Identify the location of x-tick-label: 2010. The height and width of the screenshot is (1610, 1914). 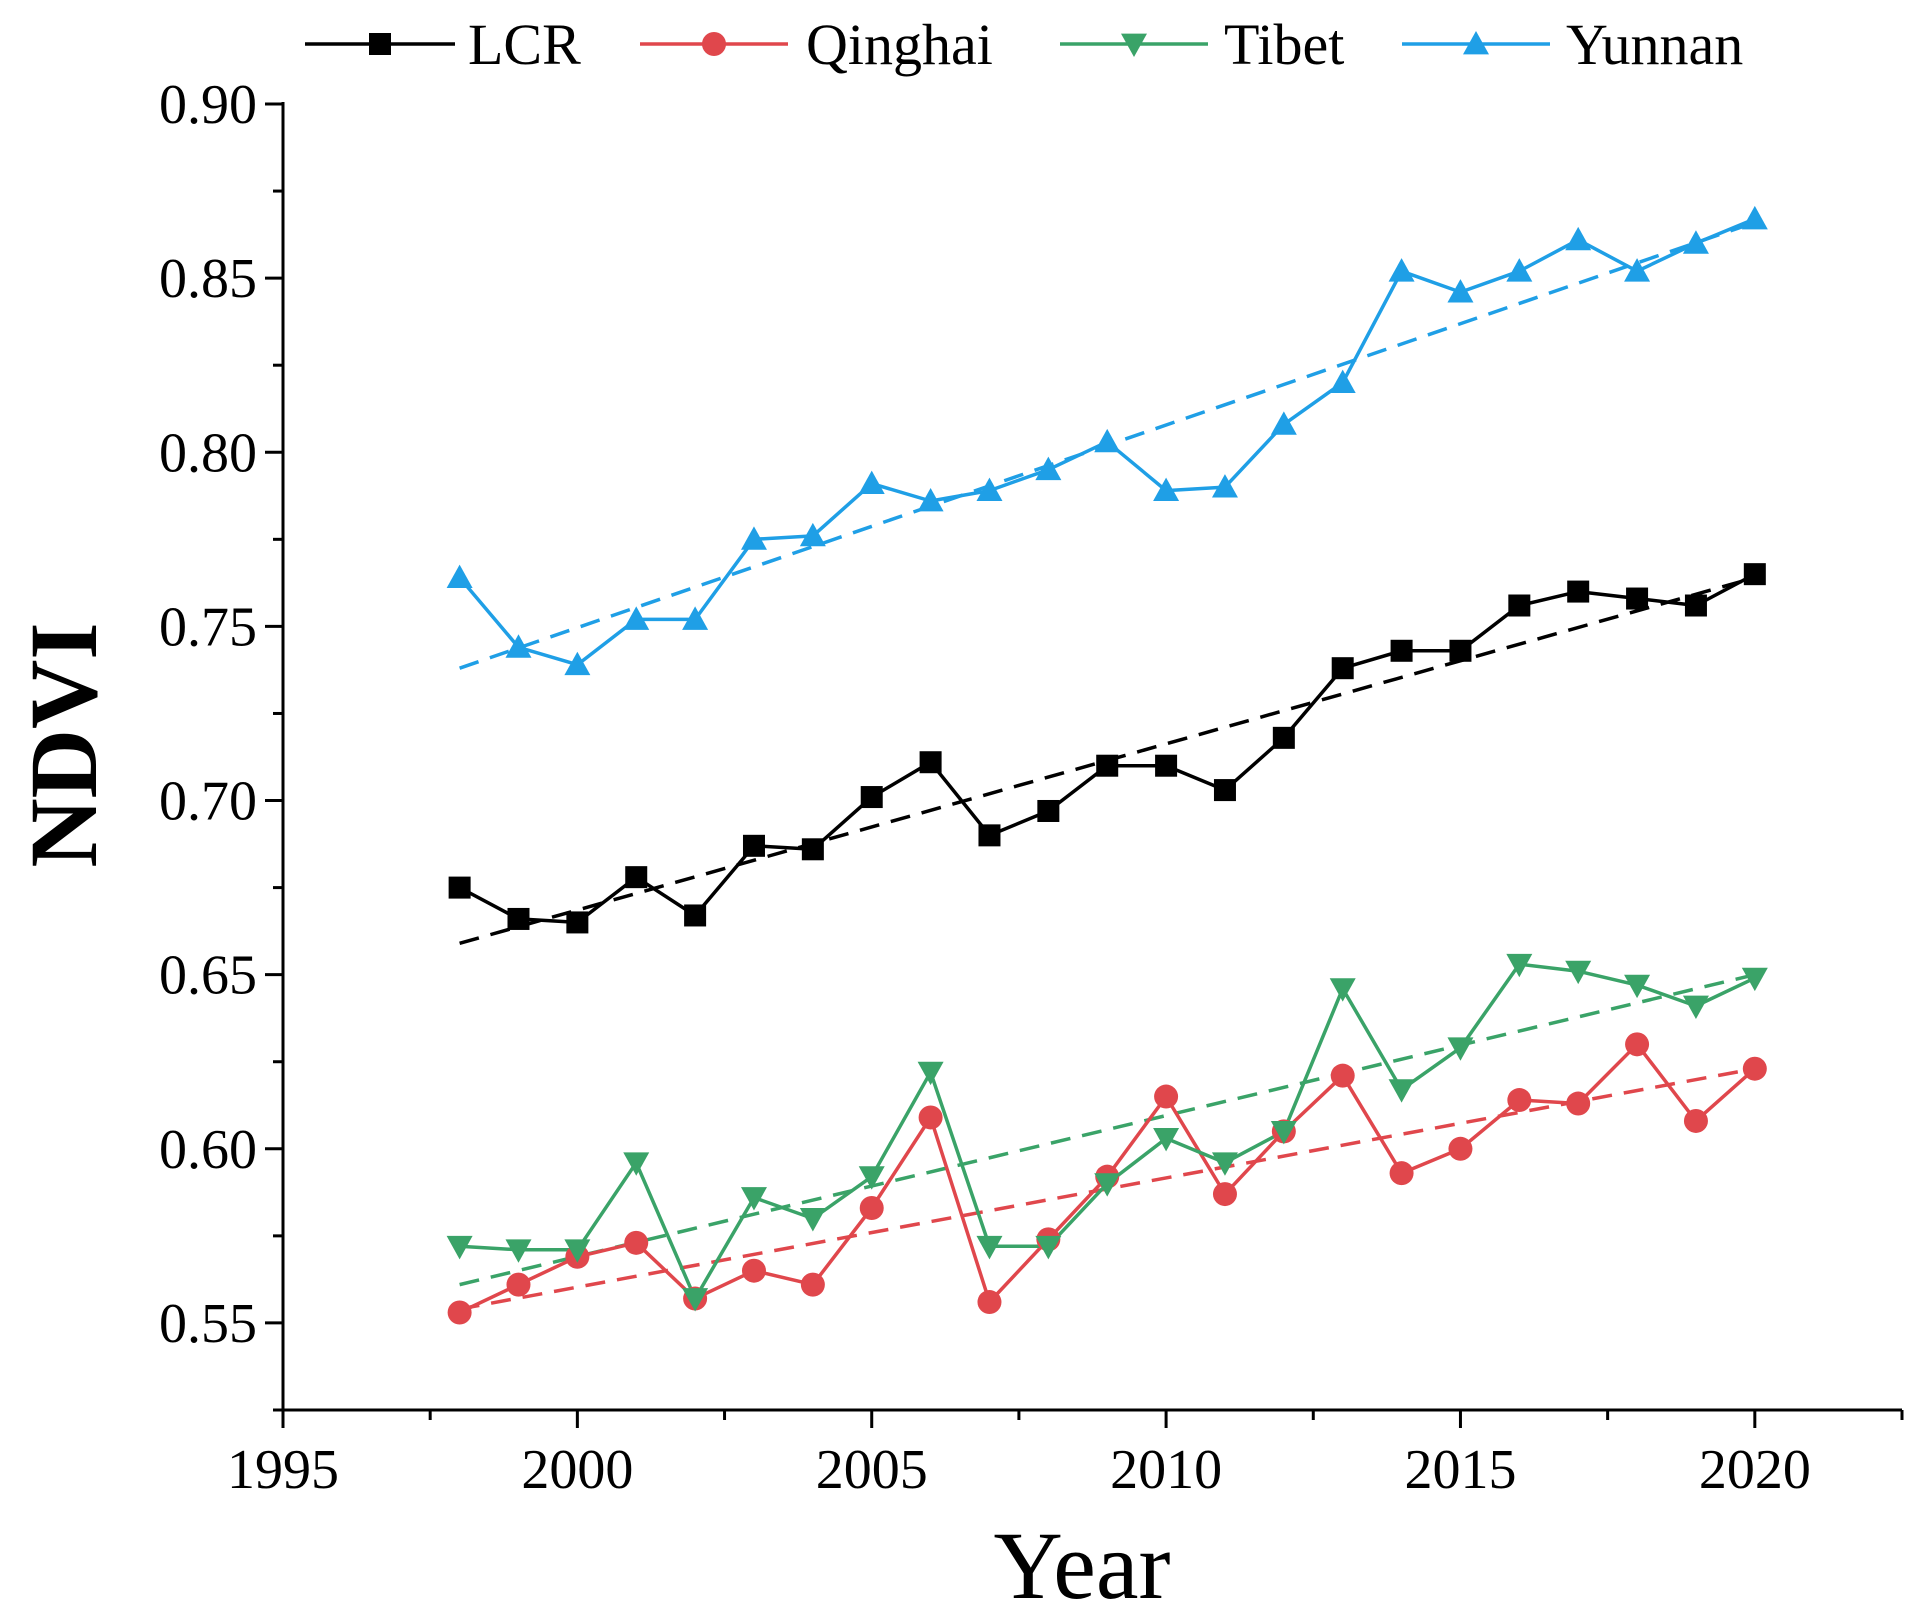
(1166, 1470).